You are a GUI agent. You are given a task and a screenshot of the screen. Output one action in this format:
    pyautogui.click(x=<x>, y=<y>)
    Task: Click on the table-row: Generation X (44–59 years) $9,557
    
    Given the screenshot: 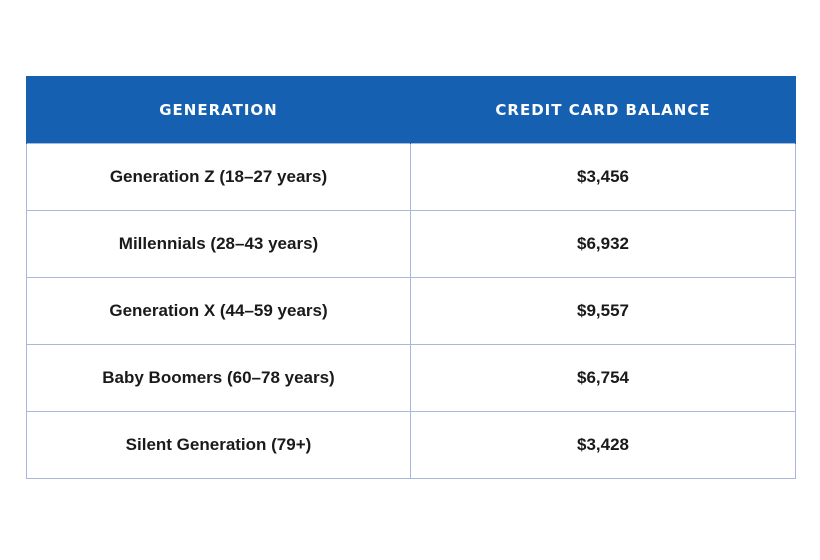 What is the action you would take?
    pyautogui.click(x=411, y=311)
    